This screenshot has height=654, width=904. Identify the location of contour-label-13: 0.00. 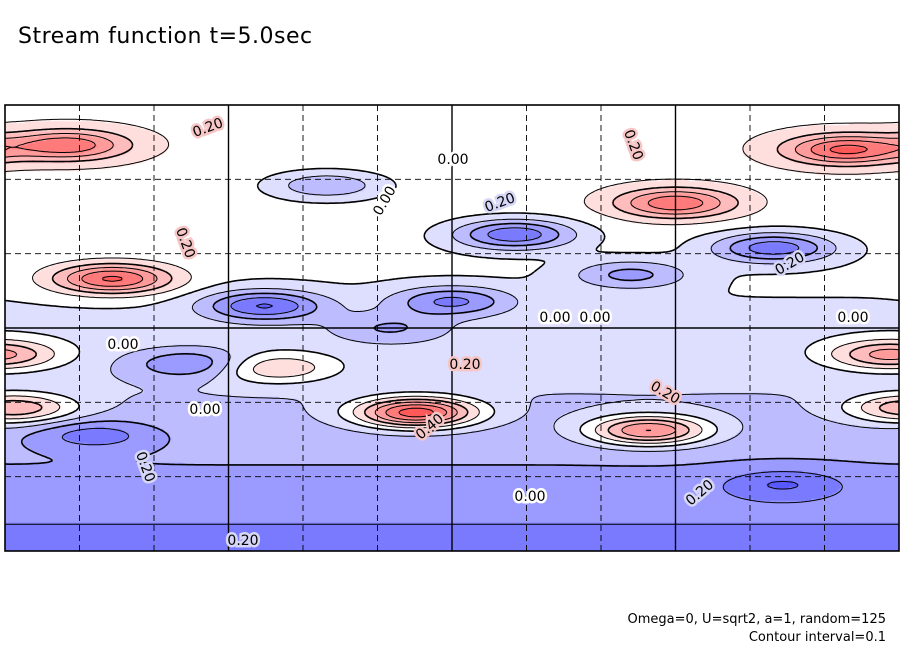
(204, 410).